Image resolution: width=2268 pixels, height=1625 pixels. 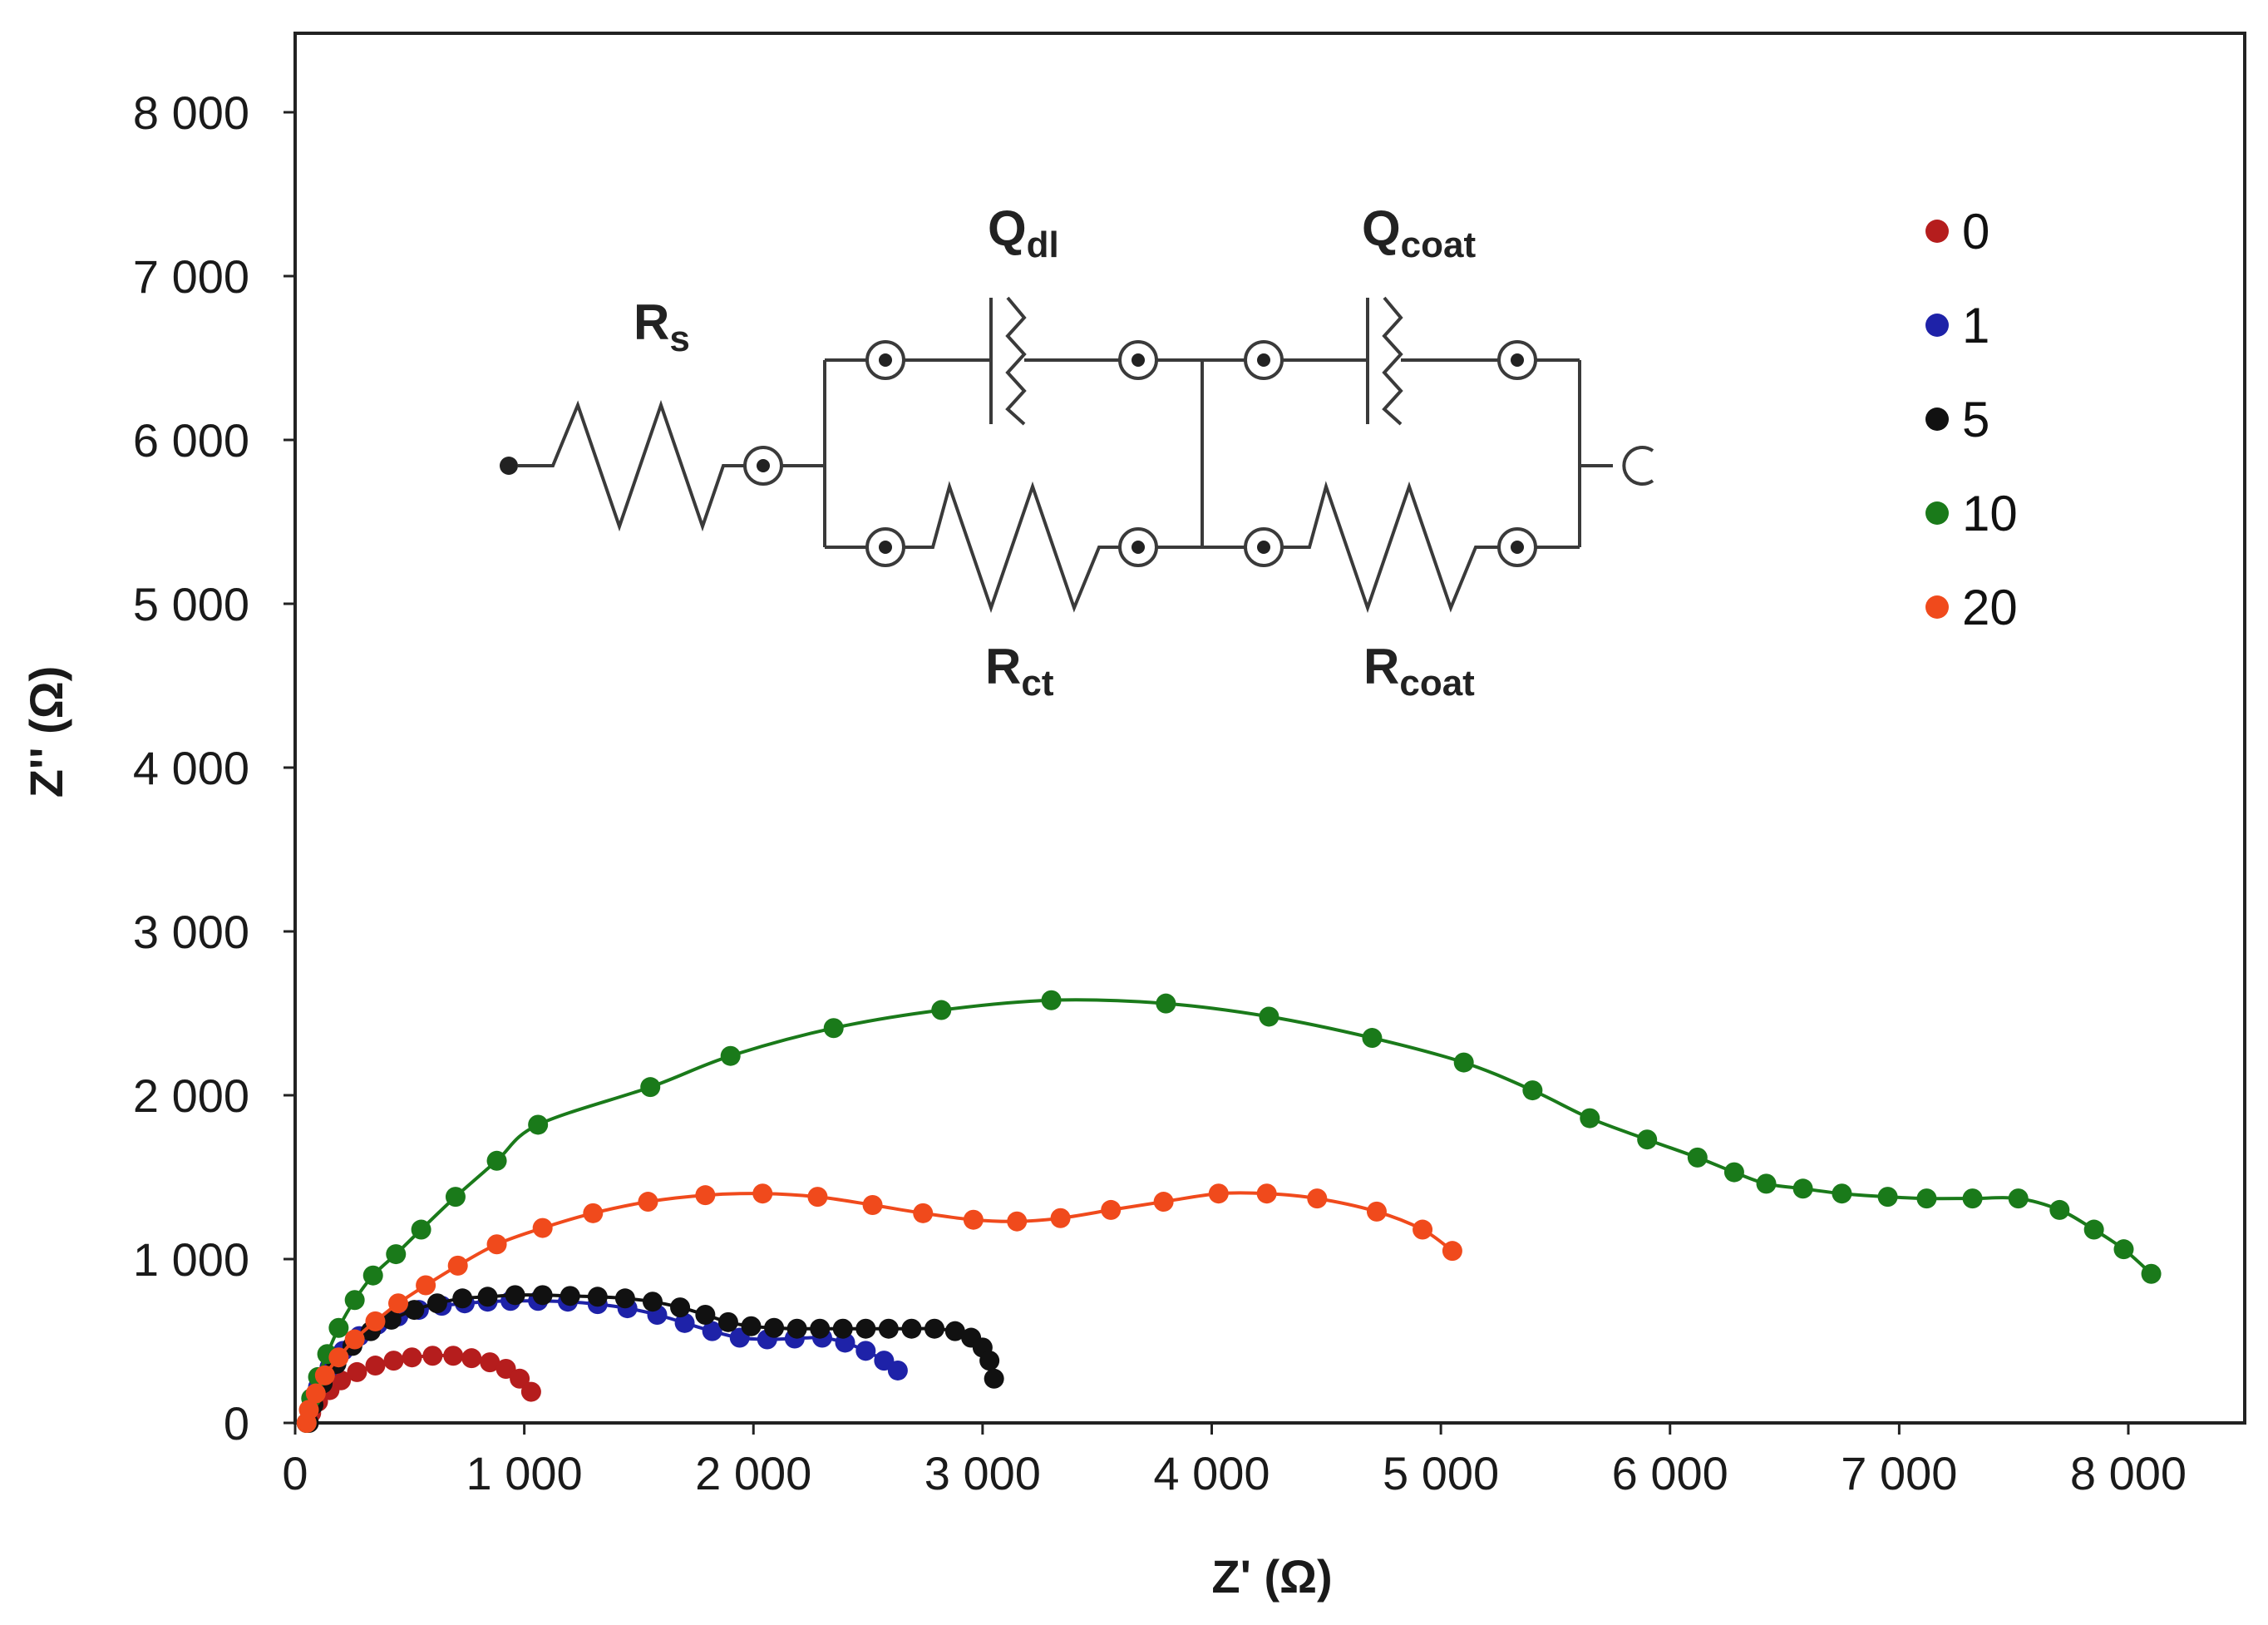 What do you see at coordinates (2129, 1473) in the screenshot?
I see `x-tick-label: 8 000` at bounding box center [2129, 1473].